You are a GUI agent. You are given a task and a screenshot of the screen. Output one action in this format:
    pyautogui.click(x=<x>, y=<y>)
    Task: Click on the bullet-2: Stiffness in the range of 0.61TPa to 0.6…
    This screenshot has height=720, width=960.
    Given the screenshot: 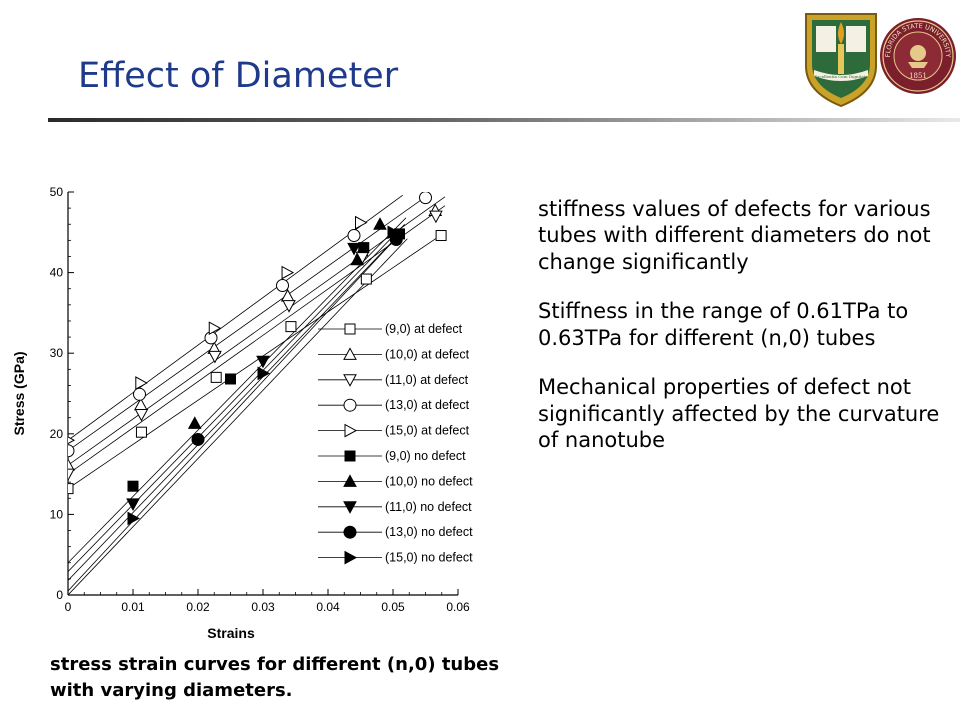 What is the action you would take?
    pyautogui.click(x=723, y=324)
    